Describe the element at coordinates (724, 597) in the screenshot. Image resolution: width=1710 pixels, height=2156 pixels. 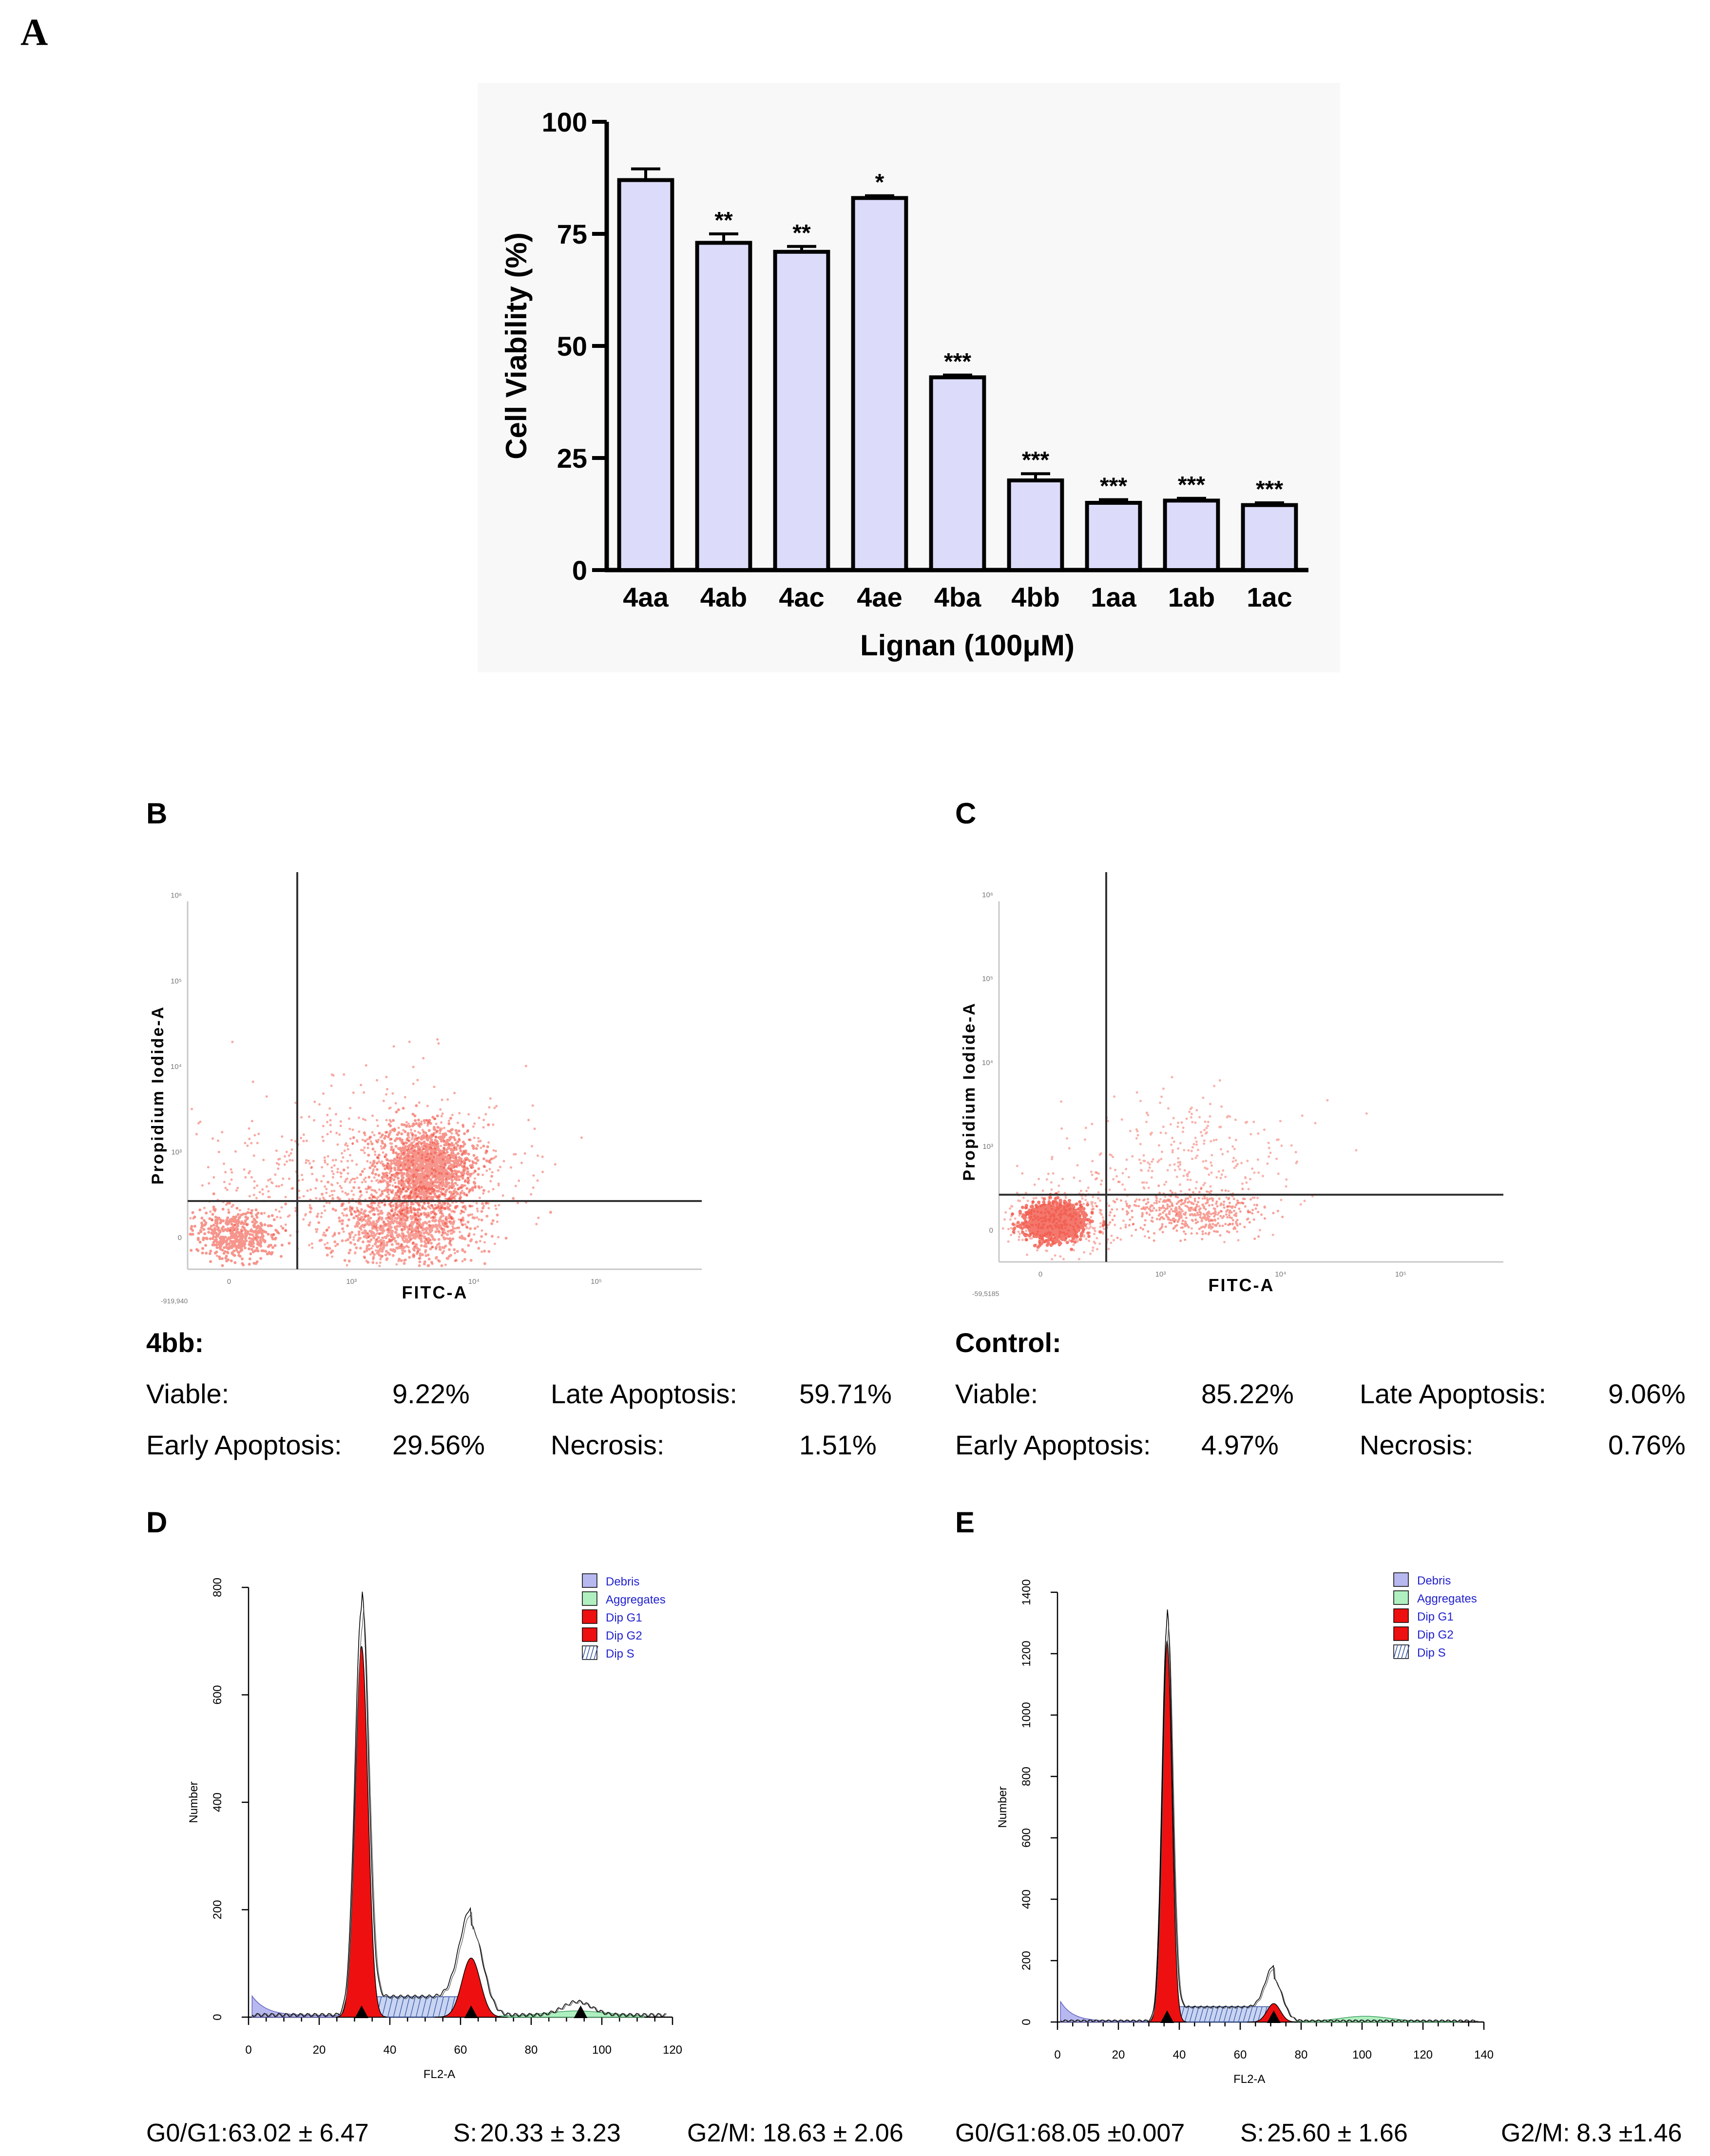
I see `x-tick-label-4ab: 4ab` at that location.